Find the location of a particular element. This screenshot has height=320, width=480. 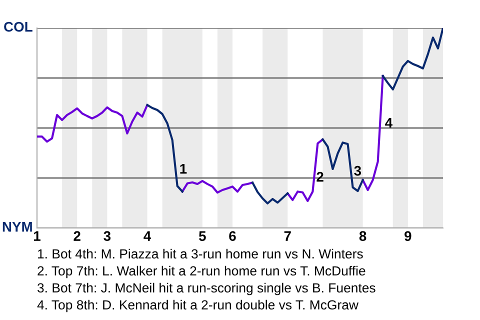

x-tick-label: 5 is located at coordinates (202, 236).